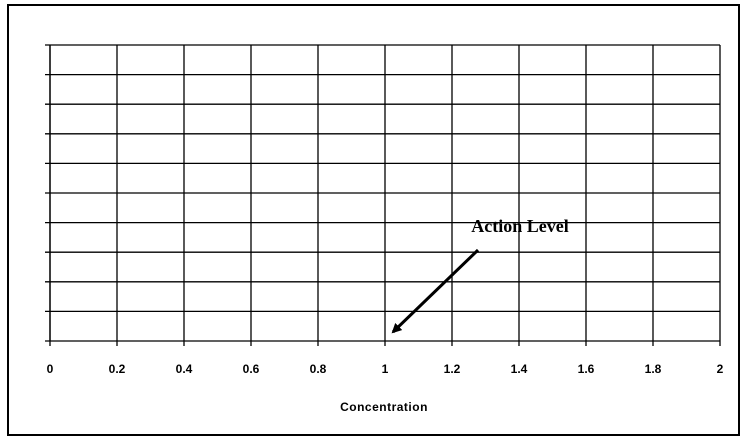  What do you see at coordinates (251, 369) in the screenshot?
I see `x-tick-label: 0.6` at bounding box center [251, 369].